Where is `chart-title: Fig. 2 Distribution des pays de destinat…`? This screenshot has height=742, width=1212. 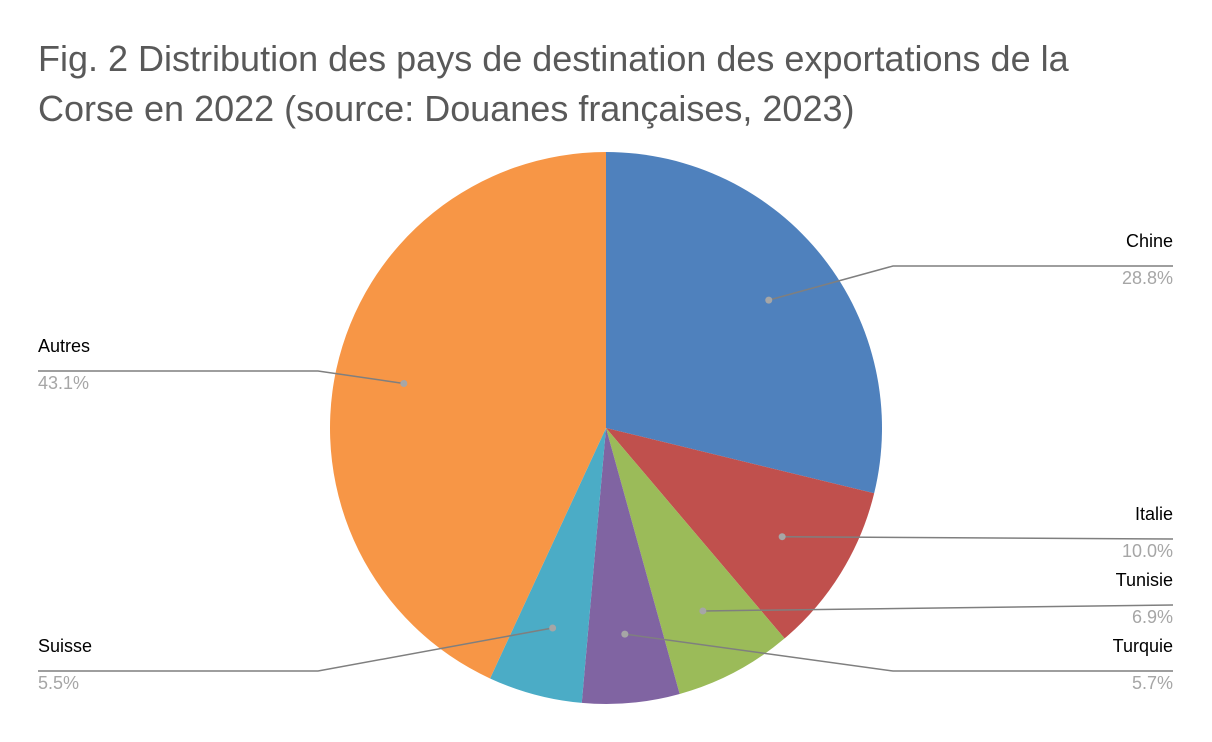 chart-title: Fig. 2 Distribution des pays de destinat… is located at coordinates (553, 83).